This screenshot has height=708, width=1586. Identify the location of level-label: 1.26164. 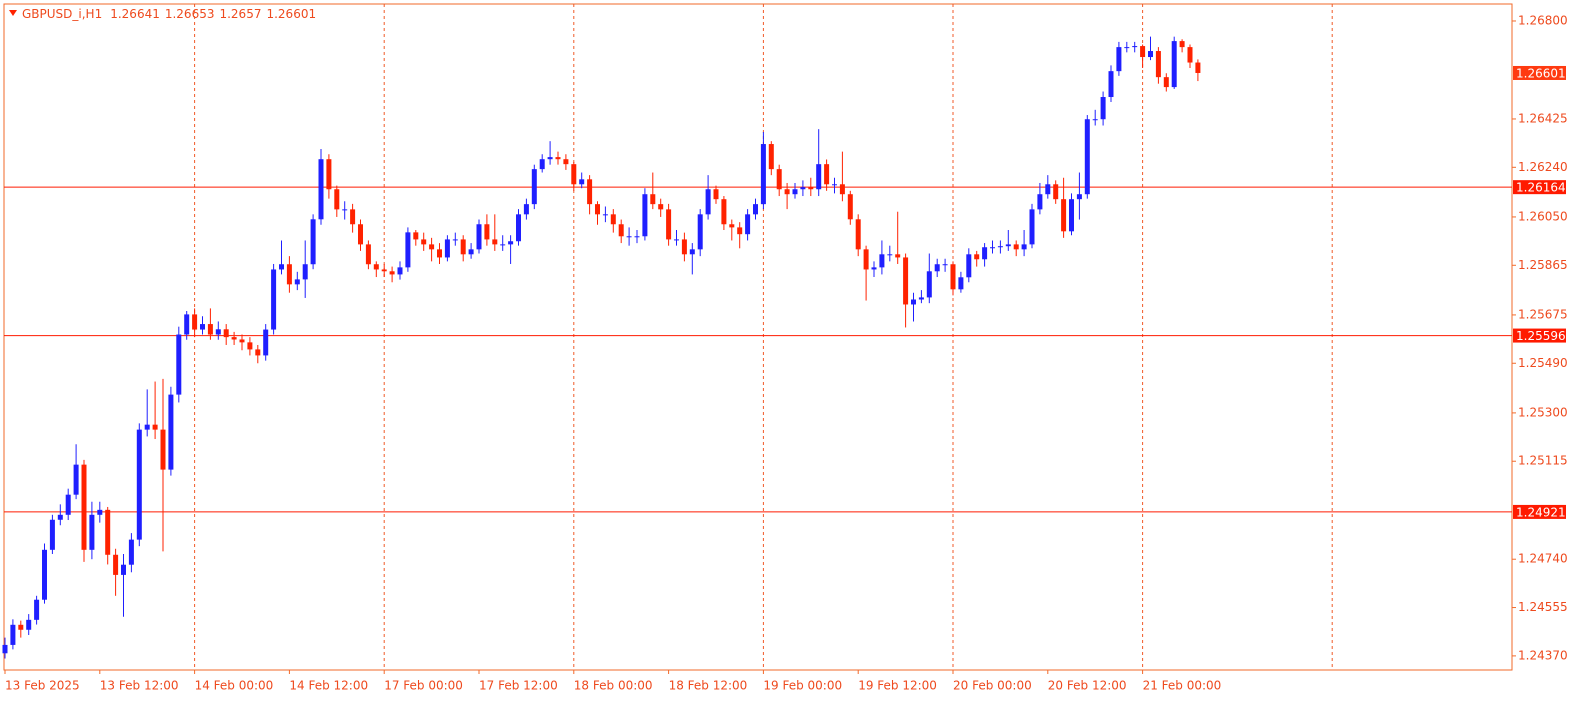
(1541, 188).